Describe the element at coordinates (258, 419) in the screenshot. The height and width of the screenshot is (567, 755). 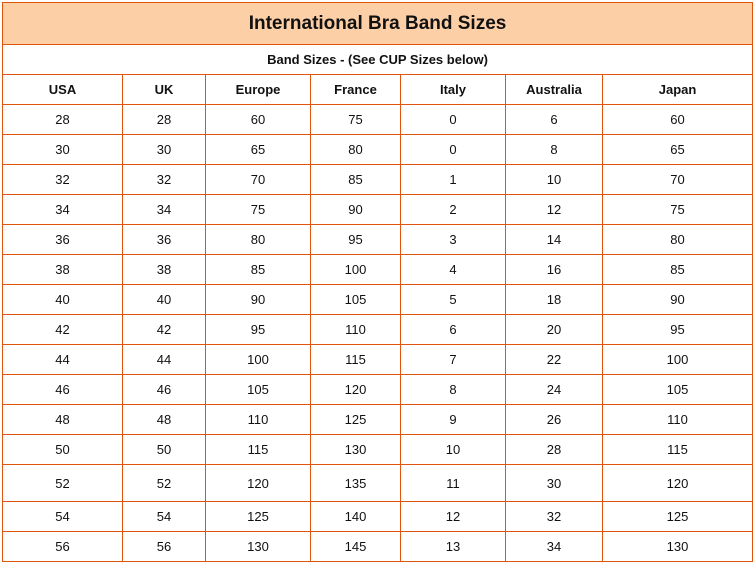
I see `cell-europe: 110` at that location.